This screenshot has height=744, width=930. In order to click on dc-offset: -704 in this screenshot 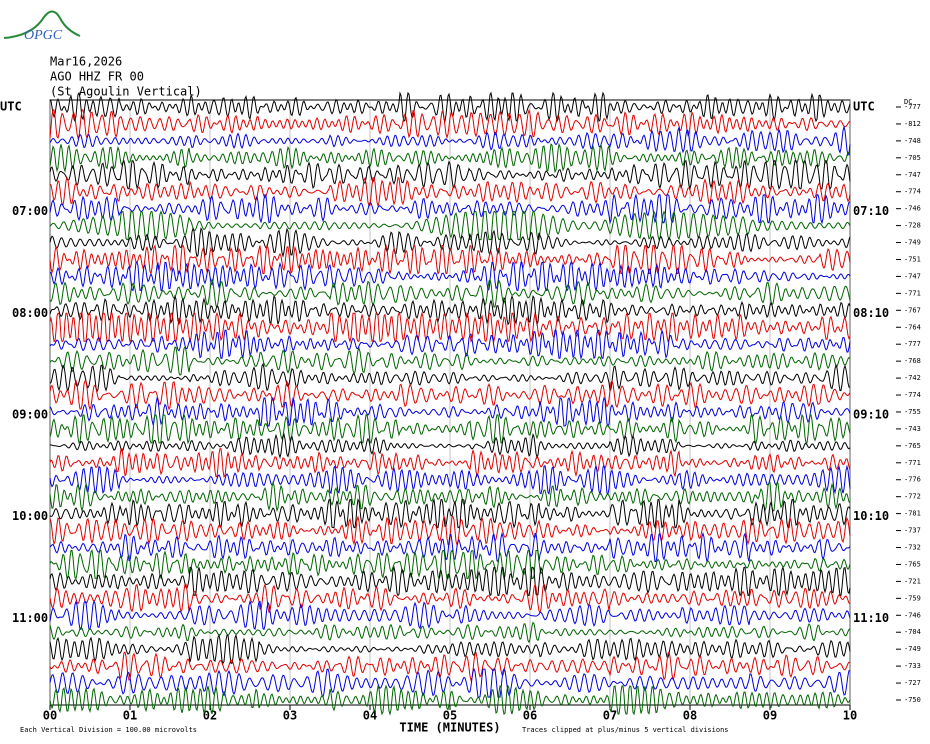, I will do `click(912, 632)`.